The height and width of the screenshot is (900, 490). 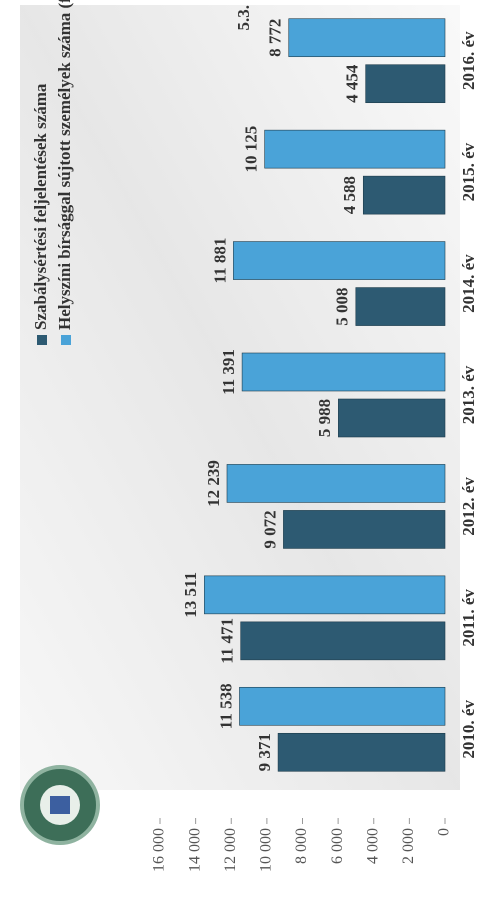 What do you see at coordinates (269, 529) in the screenshot?
I see `data-label: 9 072` at bounding box center [269, 529].